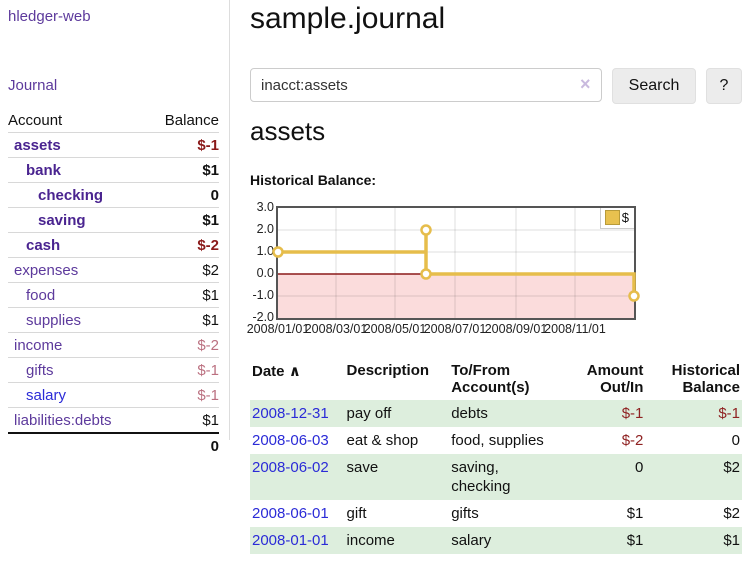 The width and height of the screenshot is (742, 582). Describe the element at coordinates (455, 329) in the screenshot. I see `x-tick: 2008/07/01` at that location.